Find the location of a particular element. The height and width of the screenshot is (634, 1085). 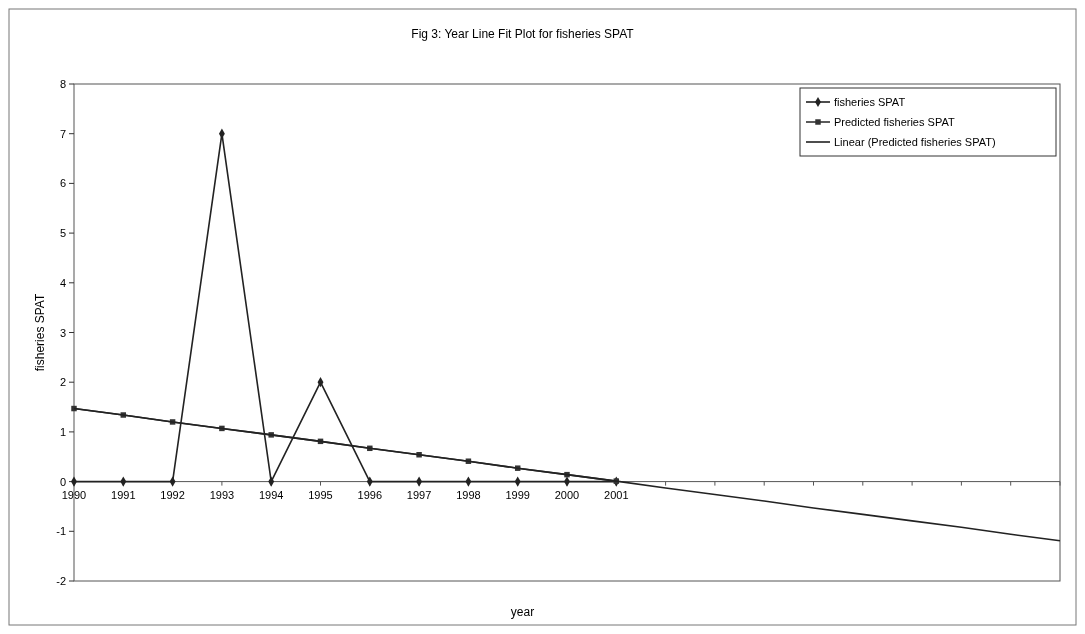

x-tick-label: 1990 is located at coordinates (74, 494).